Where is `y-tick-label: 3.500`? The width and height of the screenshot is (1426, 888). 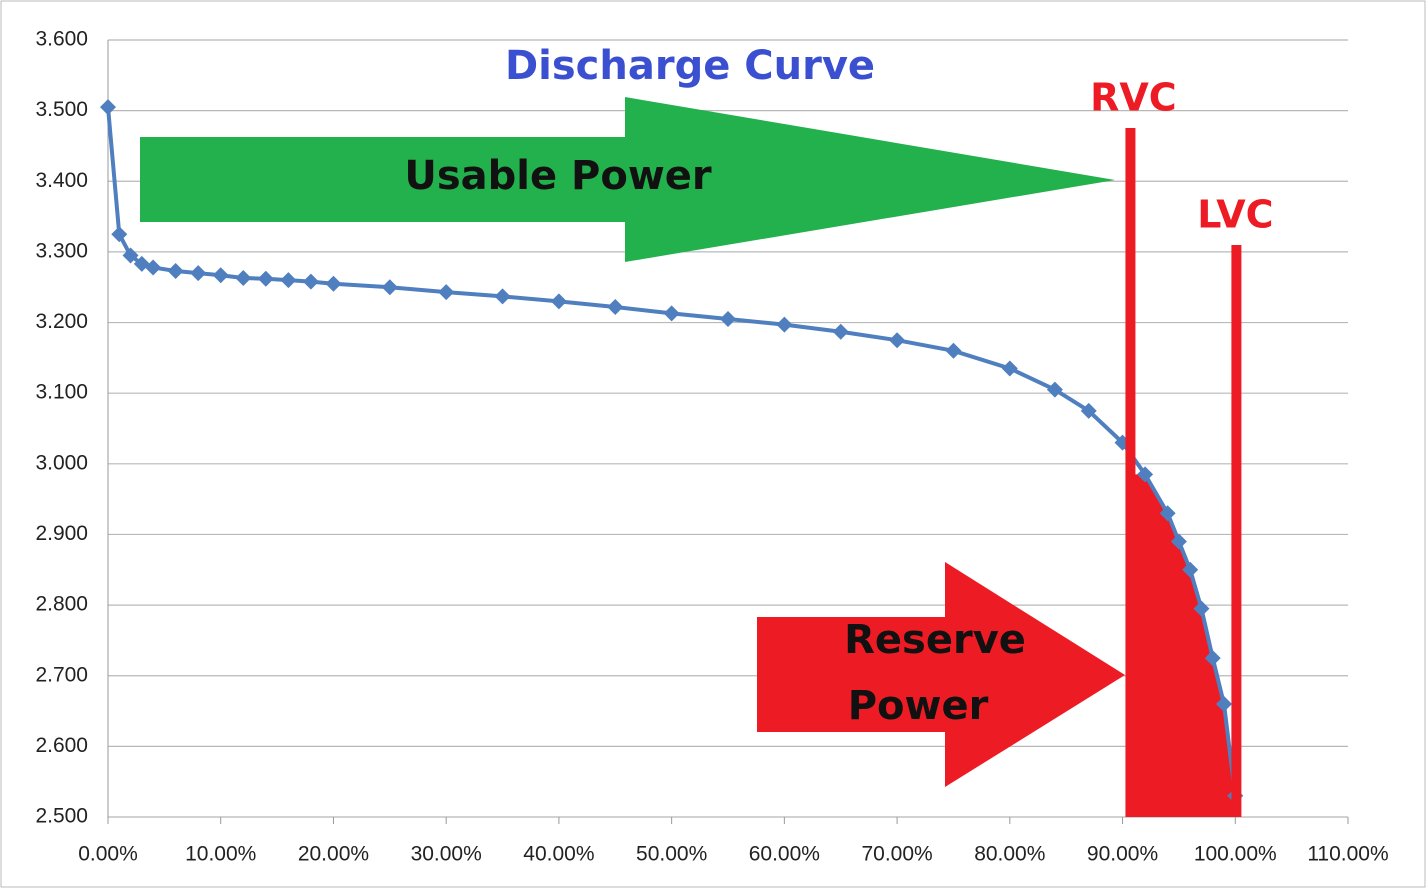
y-tick-label: 3.500 is located at coordinates (61, 109).